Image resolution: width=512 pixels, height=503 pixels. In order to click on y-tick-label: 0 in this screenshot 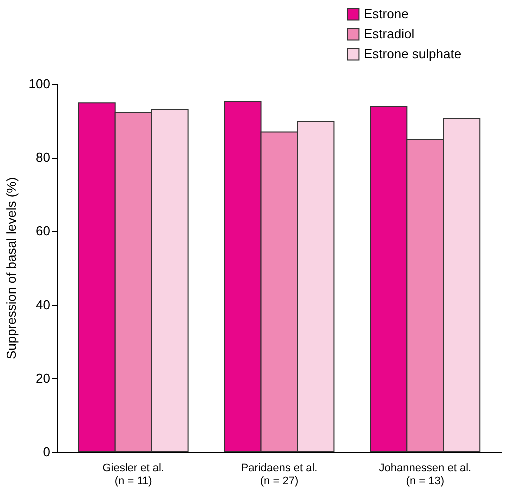, I will do `click(46, 452)`.